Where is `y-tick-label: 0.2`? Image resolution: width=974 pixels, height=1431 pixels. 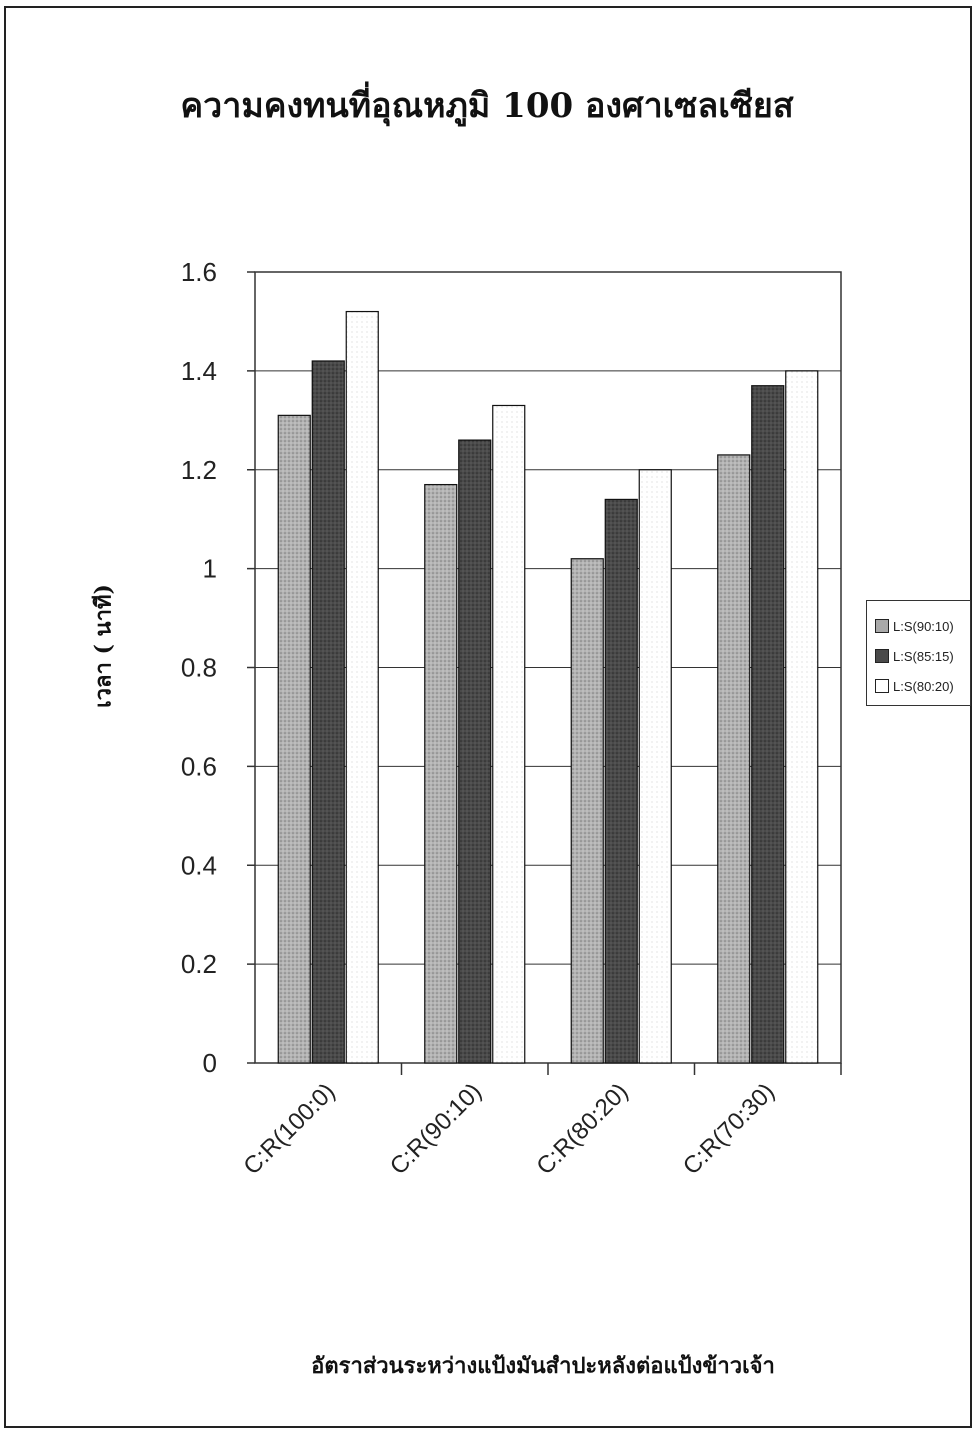
y-tick-label: 0.2 is located at coordinates (199, 964).